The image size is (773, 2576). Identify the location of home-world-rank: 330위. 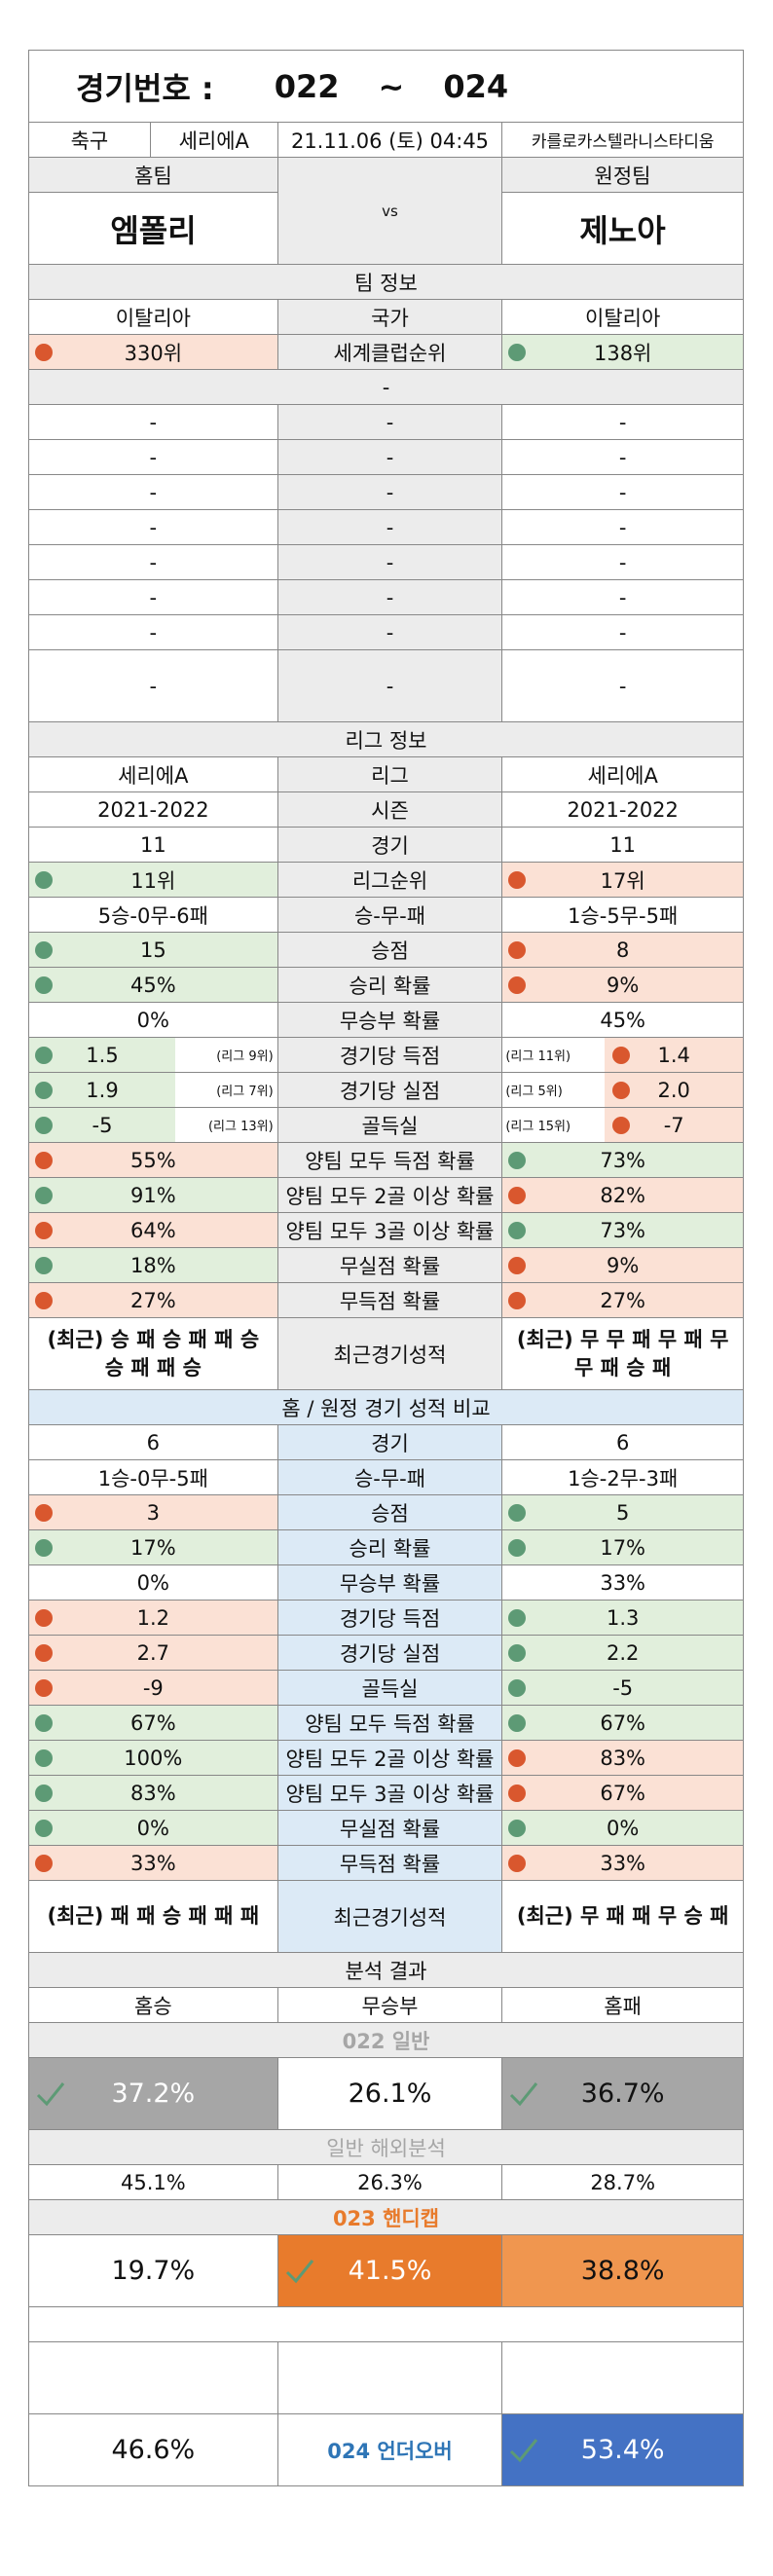
(153, 352).